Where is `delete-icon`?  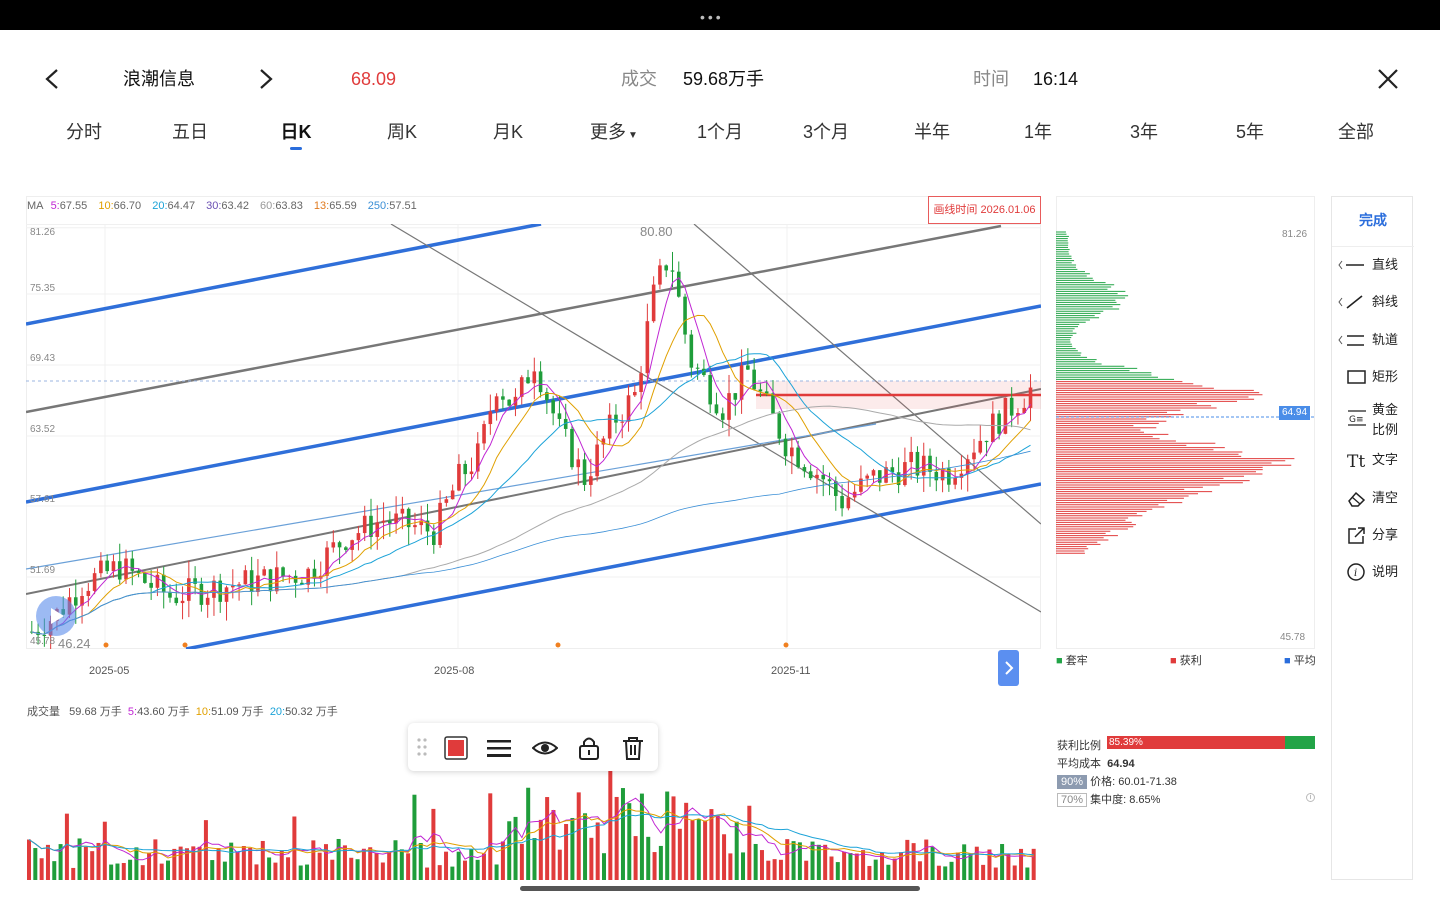 delete-icon is located at coordinates (633, 748).